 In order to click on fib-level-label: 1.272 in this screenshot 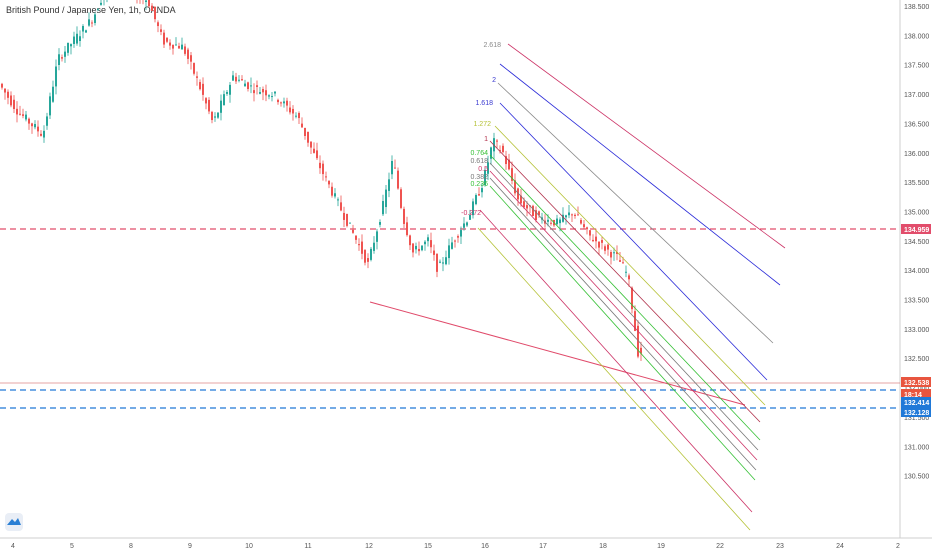, I will do `click(482, 124)`.